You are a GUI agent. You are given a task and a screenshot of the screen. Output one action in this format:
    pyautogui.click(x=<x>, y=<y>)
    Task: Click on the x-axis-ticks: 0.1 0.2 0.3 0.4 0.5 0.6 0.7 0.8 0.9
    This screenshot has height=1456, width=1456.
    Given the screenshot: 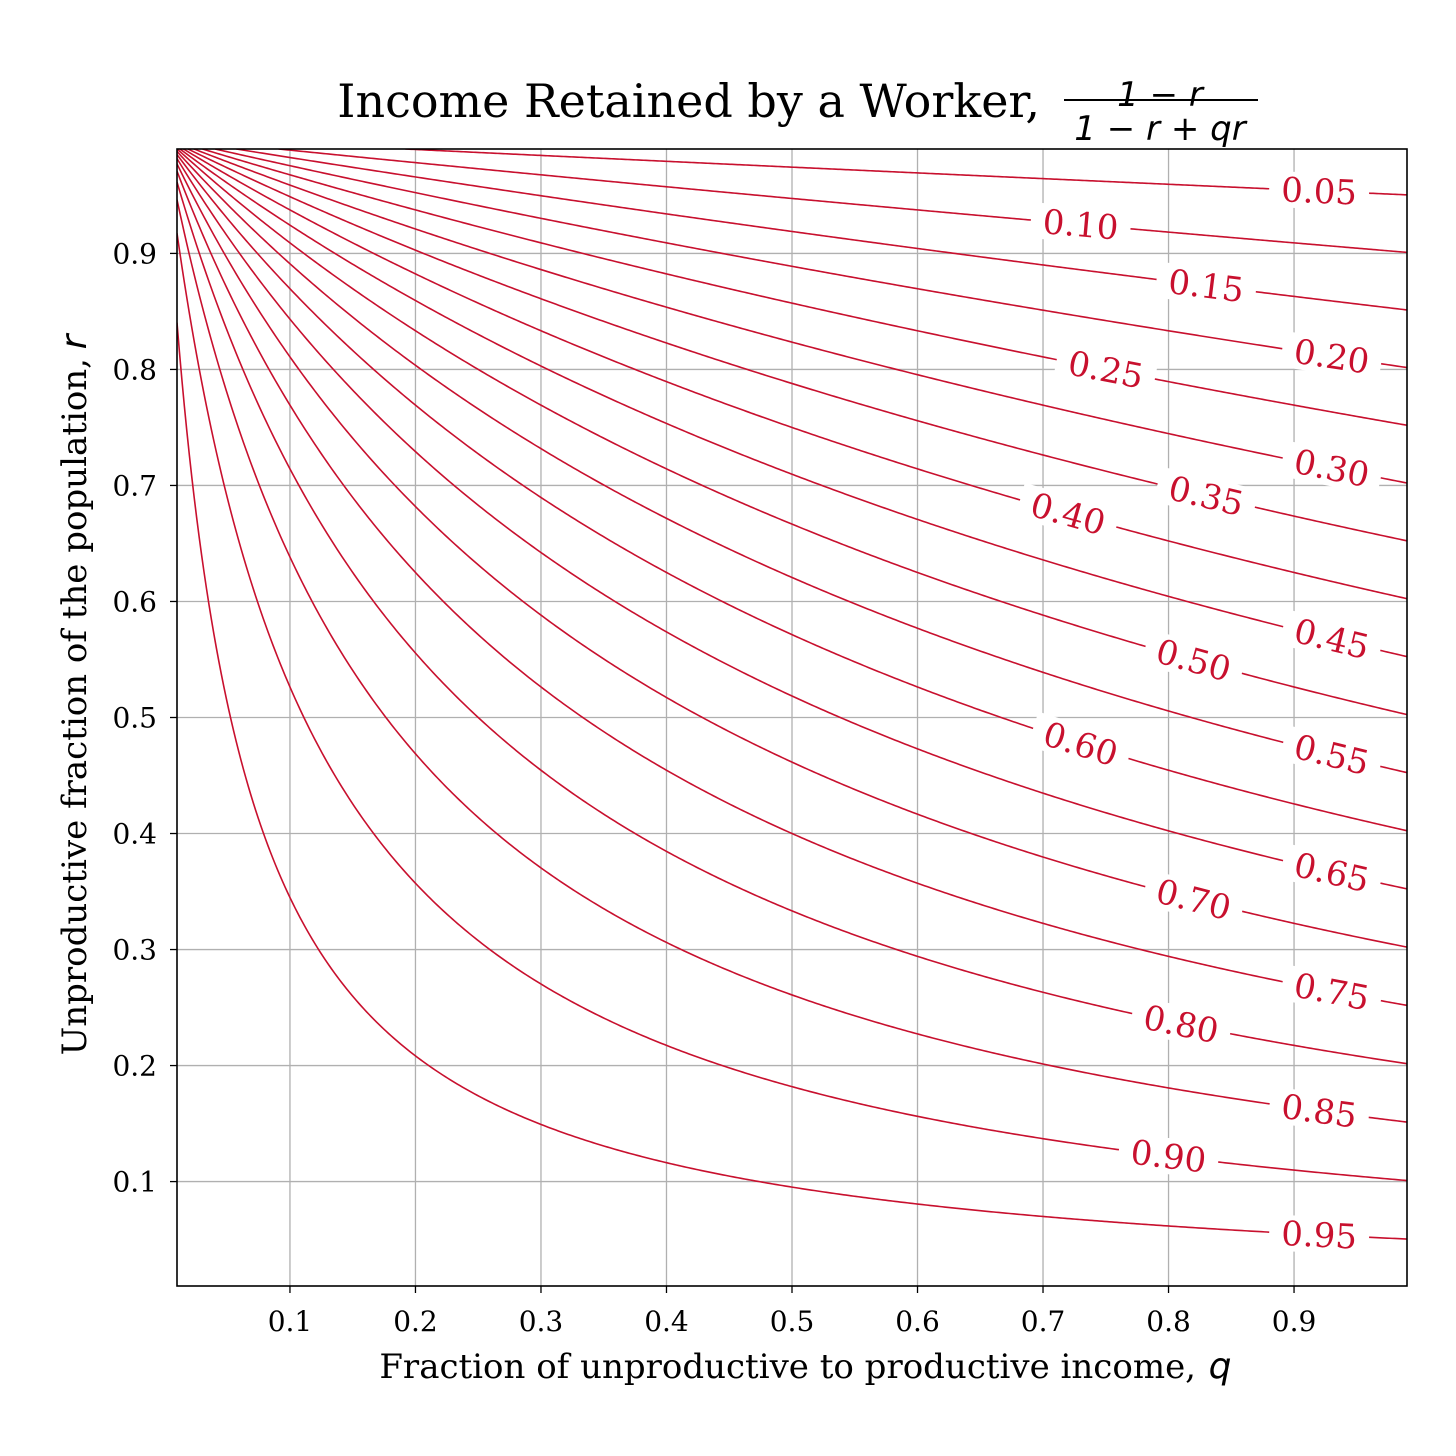 What is the action you would take?
    pyautogui.click(x=792, y=1312)
    